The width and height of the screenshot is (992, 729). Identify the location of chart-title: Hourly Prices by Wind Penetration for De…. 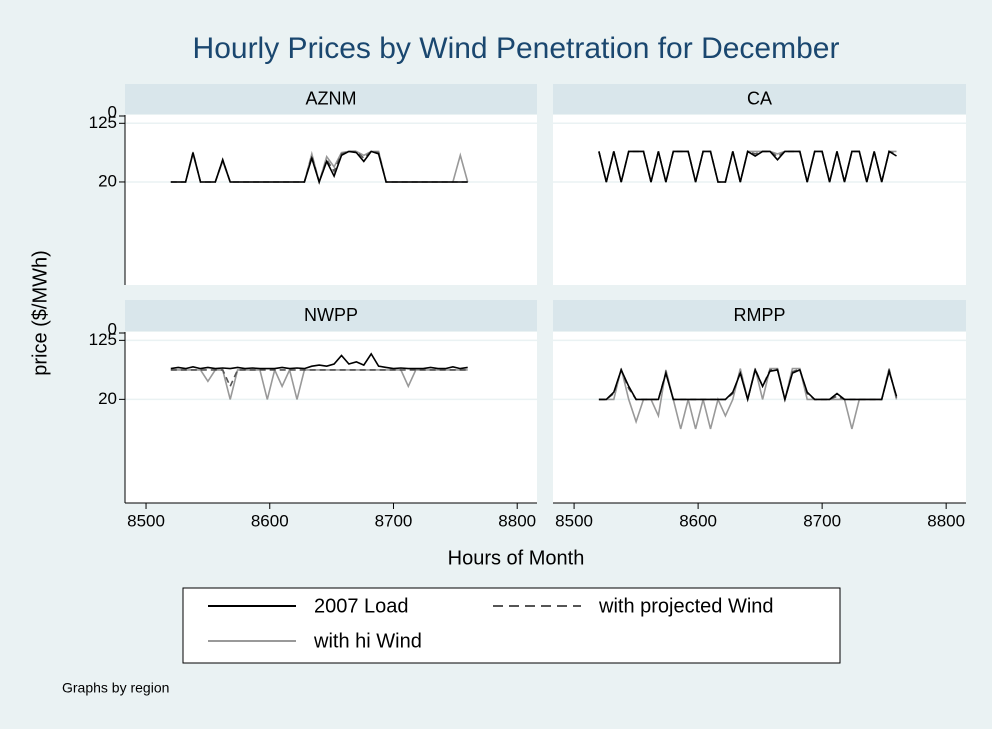
(516, 48).